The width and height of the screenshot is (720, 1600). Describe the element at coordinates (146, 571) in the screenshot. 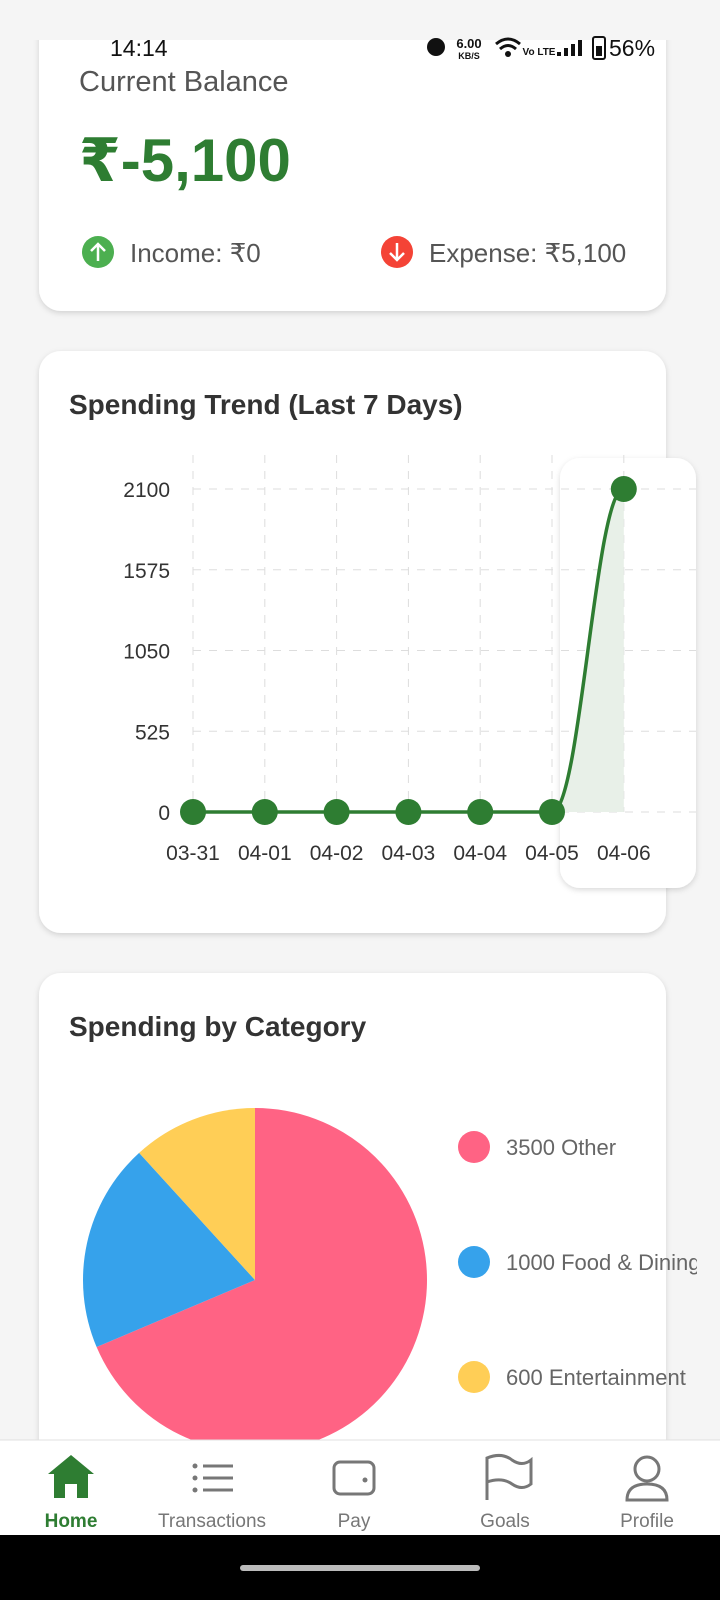

I see `y-tick-label: 1575` at that location.